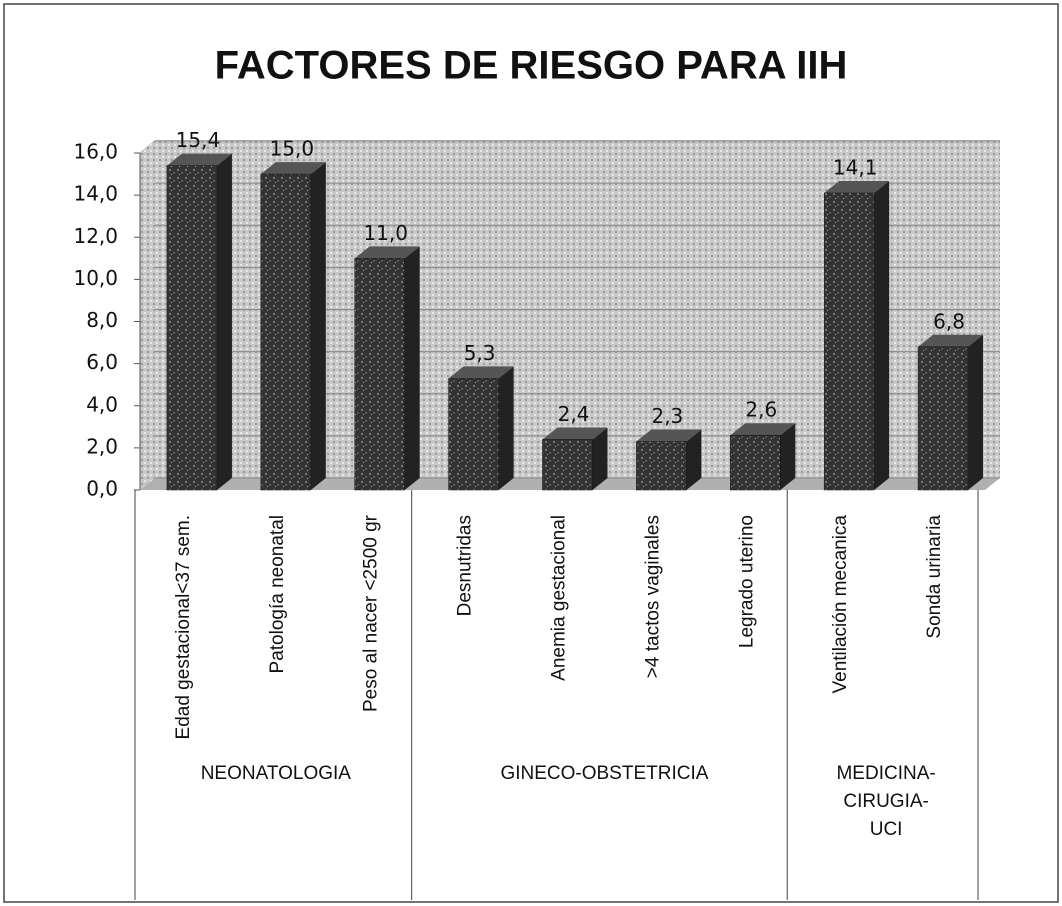  I want to click on y-tick-label: 8,0, so click(102, 320).